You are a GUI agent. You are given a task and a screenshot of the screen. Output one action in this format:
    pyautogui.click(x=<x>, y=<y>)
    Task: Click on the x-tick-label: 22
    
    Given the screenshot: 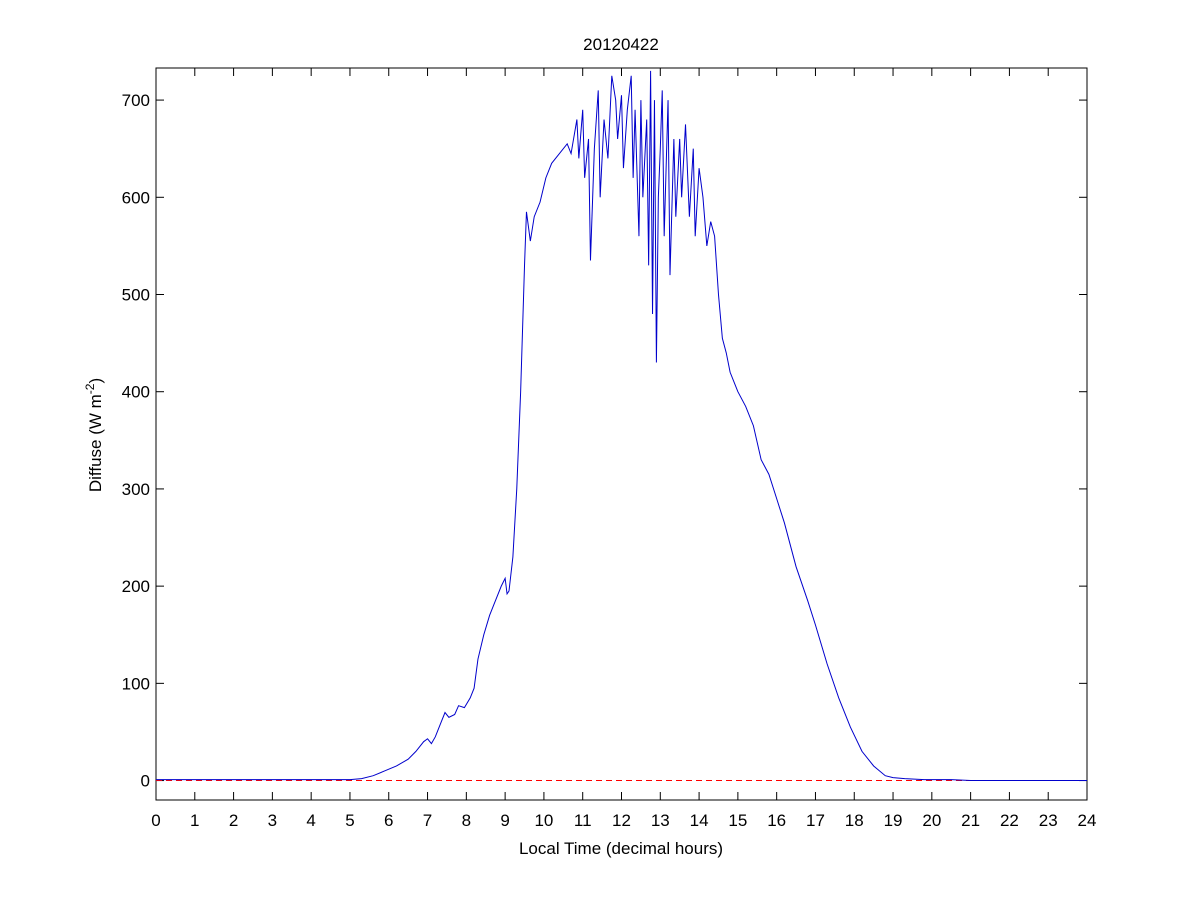 What is the action you would take?
    pyautogui.click(x=1009, y=820)
    